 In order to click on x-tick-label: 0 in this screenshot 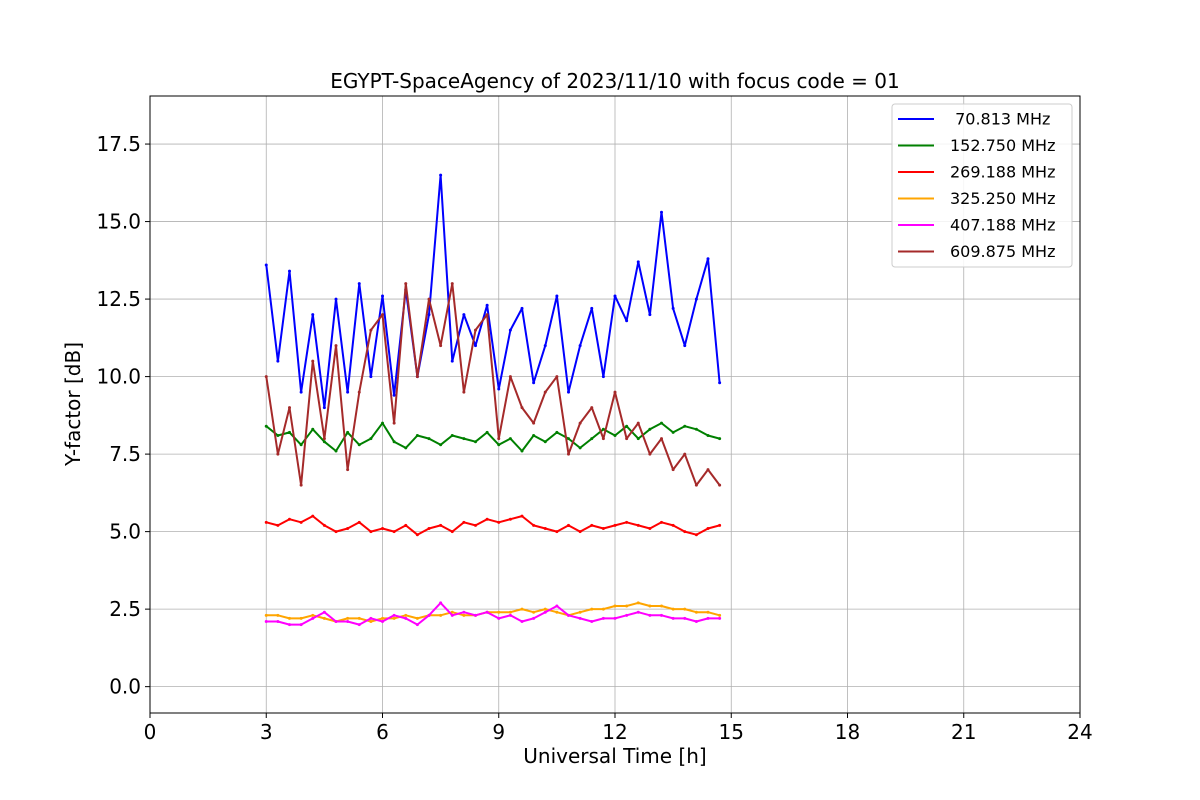, I will do `click(150, 732)`.